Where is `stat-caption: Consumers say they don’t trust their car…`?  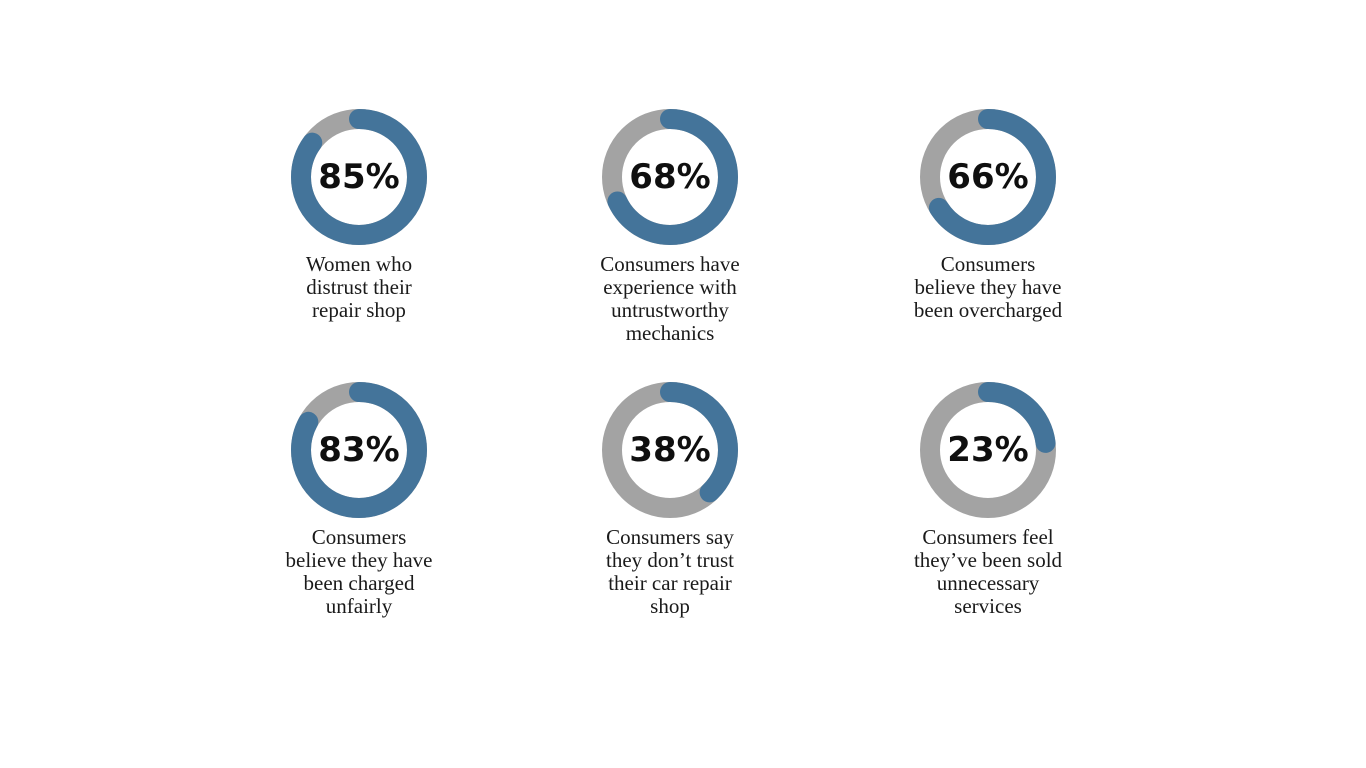
stat-caption: Consumers say they don’t trust their car… is located at coordinates (670, 571).